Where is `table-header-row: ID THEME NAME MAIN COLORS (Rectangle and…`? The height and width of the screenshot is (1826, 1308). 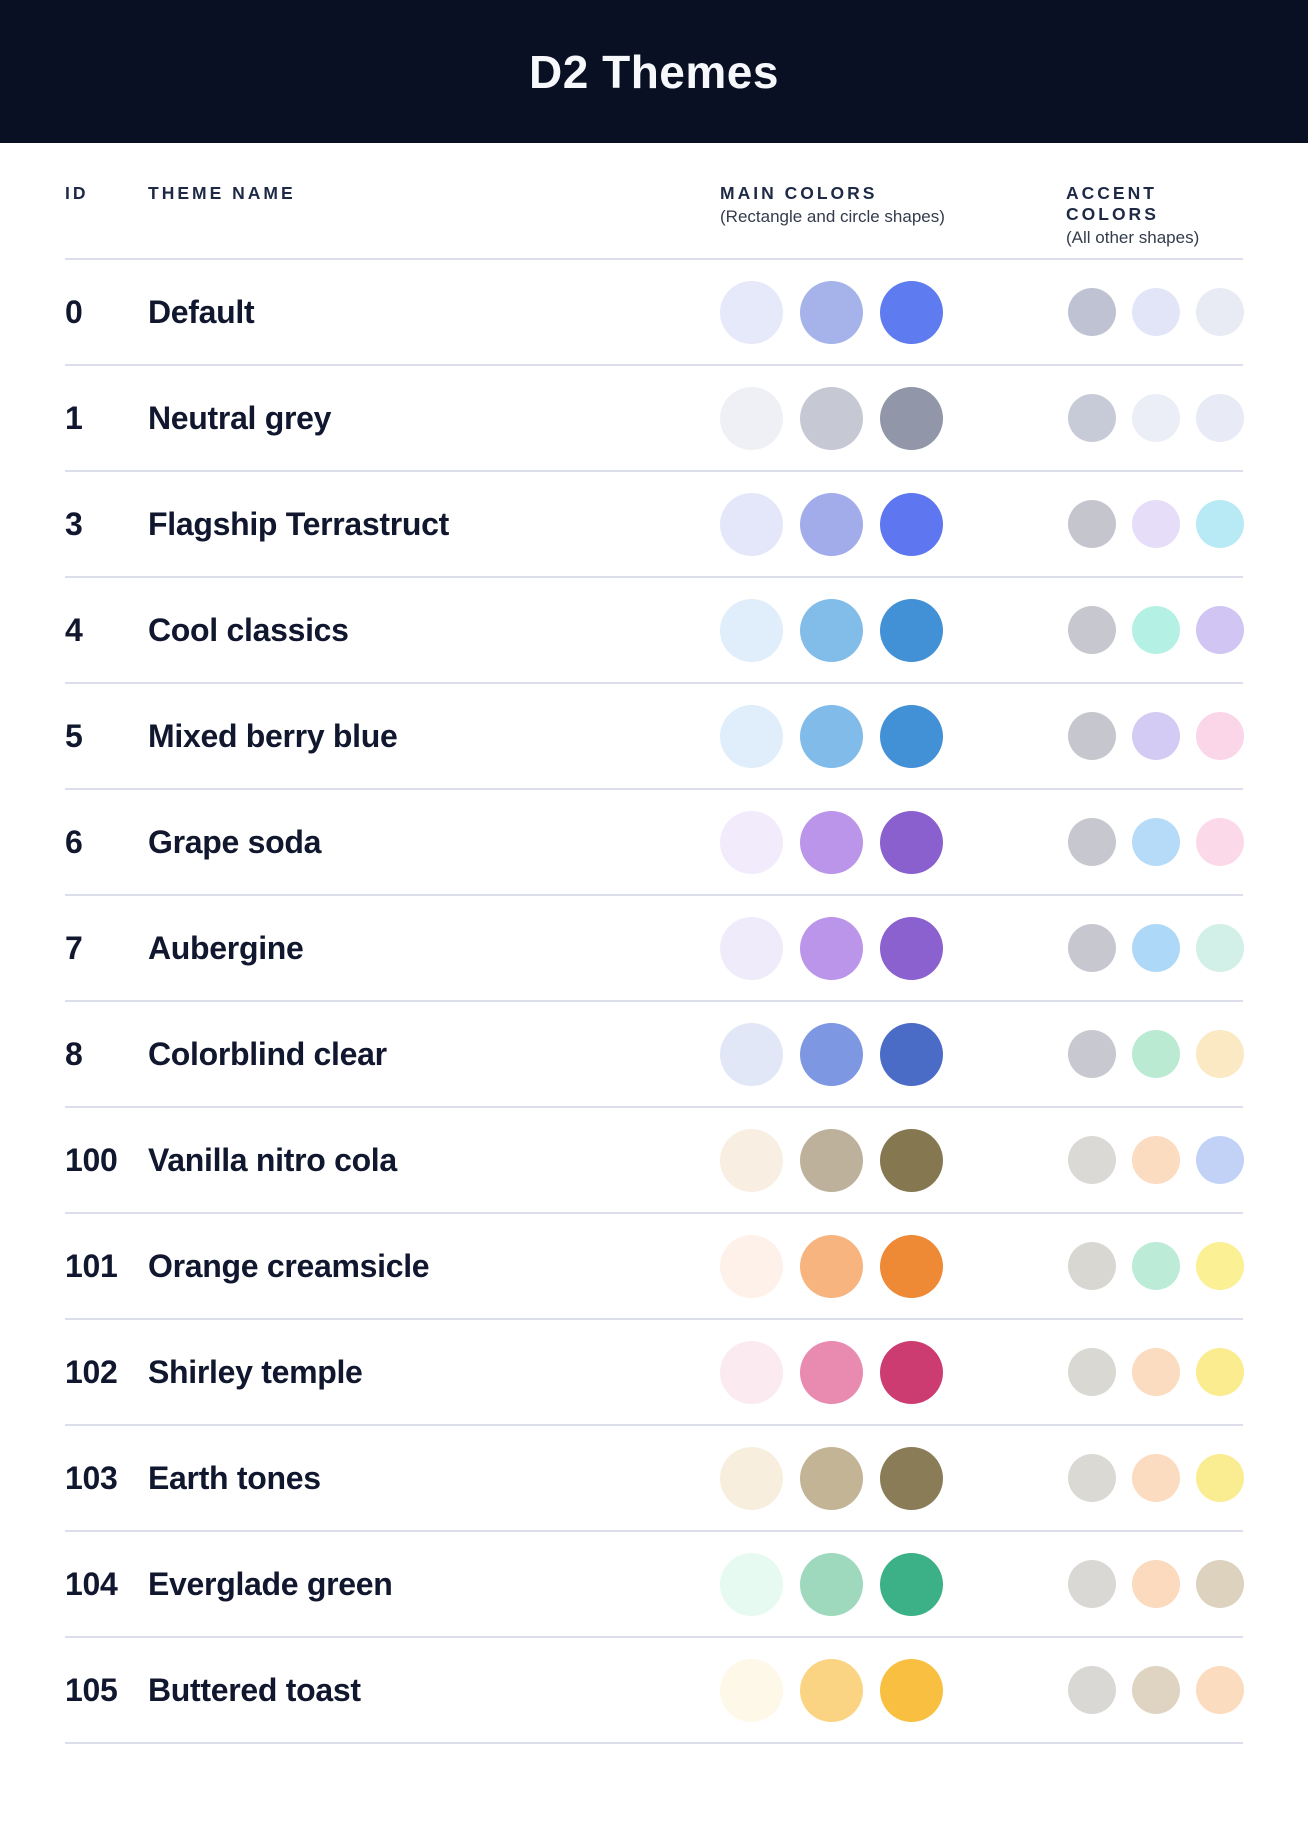
table-header-row: ID THEME NAME MAIN COLORS (Rectangle and… is located at coordinates (654, 201).